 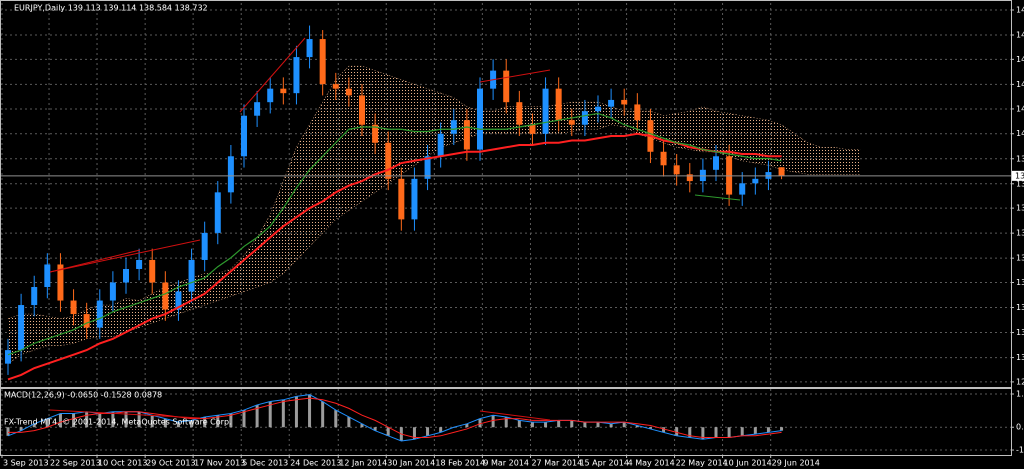 What do you see at coordinates (460, 463) in the screenshot?
I see `x-tick-label: 18 Feb 2014` at bounding box center [460, 463].